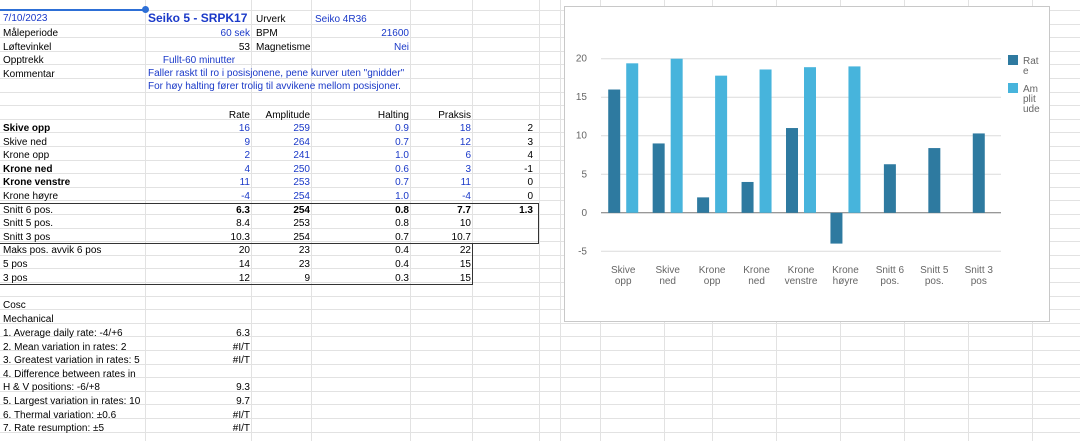 This screenshot has height=441, width=1080. I want to click on urverk-value: Seiko 4R36, so click(341, 19).